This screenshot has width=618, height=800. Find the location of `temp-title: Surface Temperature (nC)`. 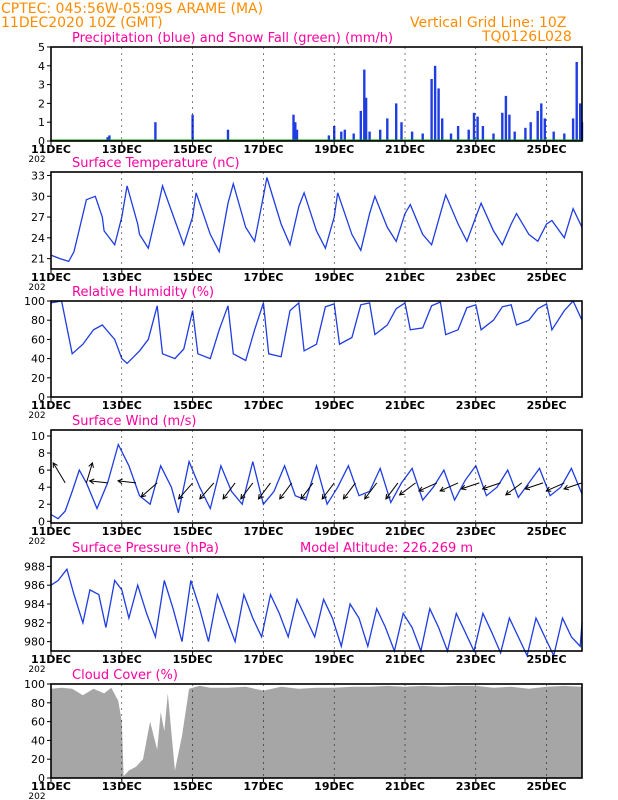

temp-title: Surface Temperature (nC) is located at coordinates (156, 163).